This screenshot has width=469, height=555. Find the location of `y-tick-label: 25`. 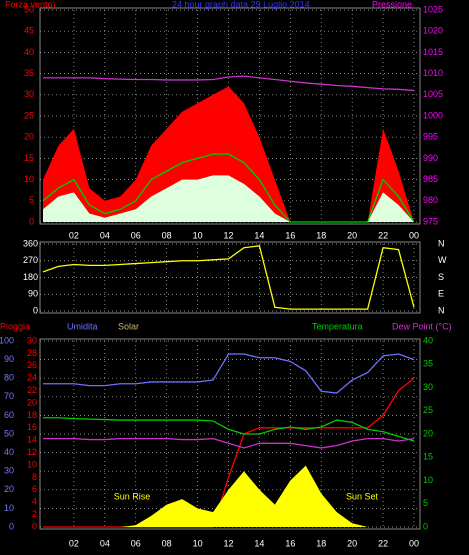

y-tick-label: 25 is located at coordinates (29, 115).